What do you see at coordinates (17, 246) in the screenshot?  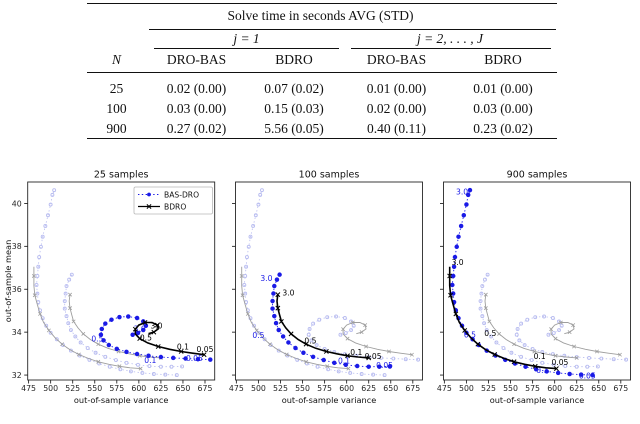 I see `y-tick-label: 38` at bounding box center [17, 246].